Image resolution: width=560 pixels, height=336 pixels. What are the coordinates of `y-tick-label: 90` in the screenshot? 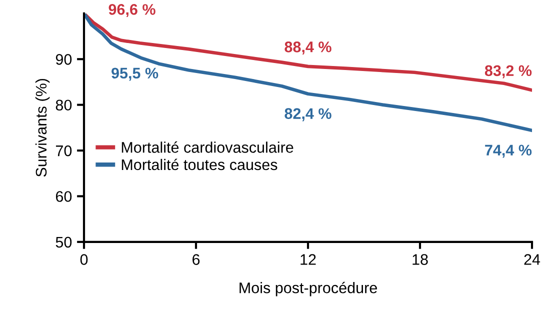 It's located at (64, 59).